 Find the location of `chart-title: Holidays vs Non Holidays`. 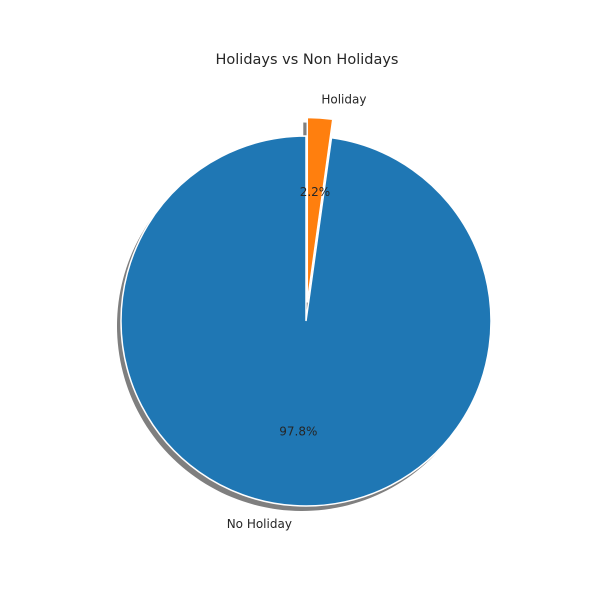

chart-title: Holidays vs Non Holidays is located at coordinates (307, 60).